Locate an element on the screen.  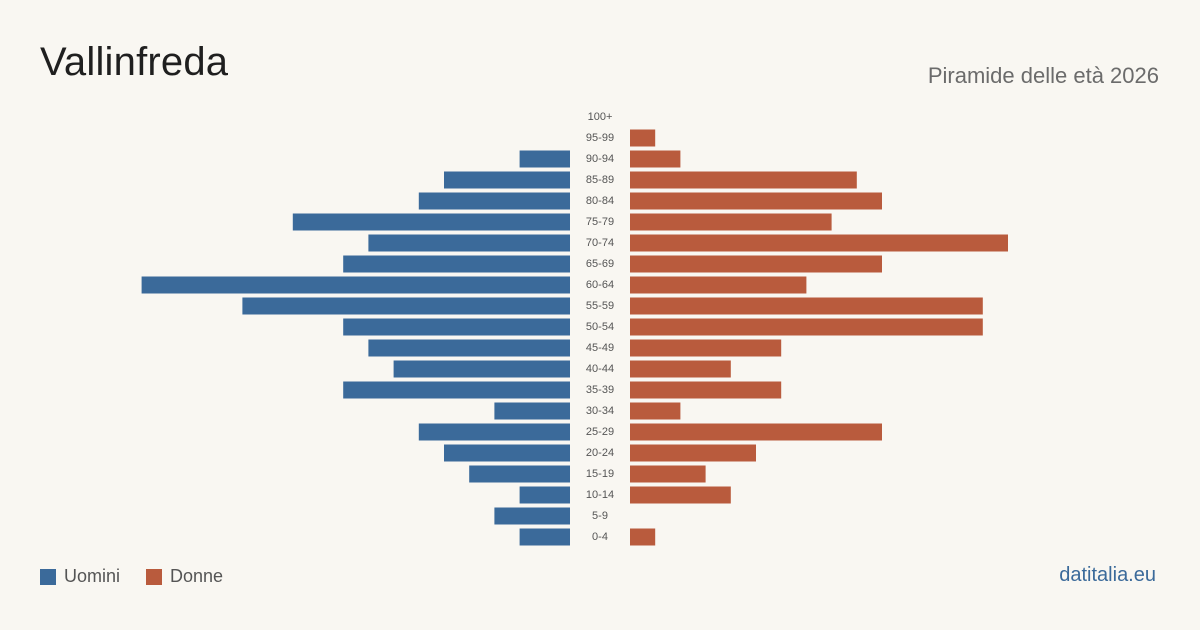
age-label-20-24: 20-24 is located at coordinates (600, 453).